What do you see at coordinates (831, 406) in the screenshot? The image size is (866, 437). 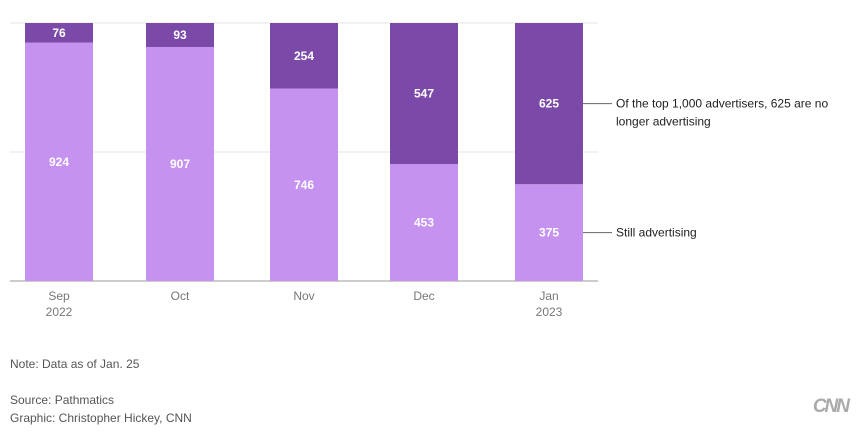 I see `cnn-logo: CNN` at bounding box center [831, 406].